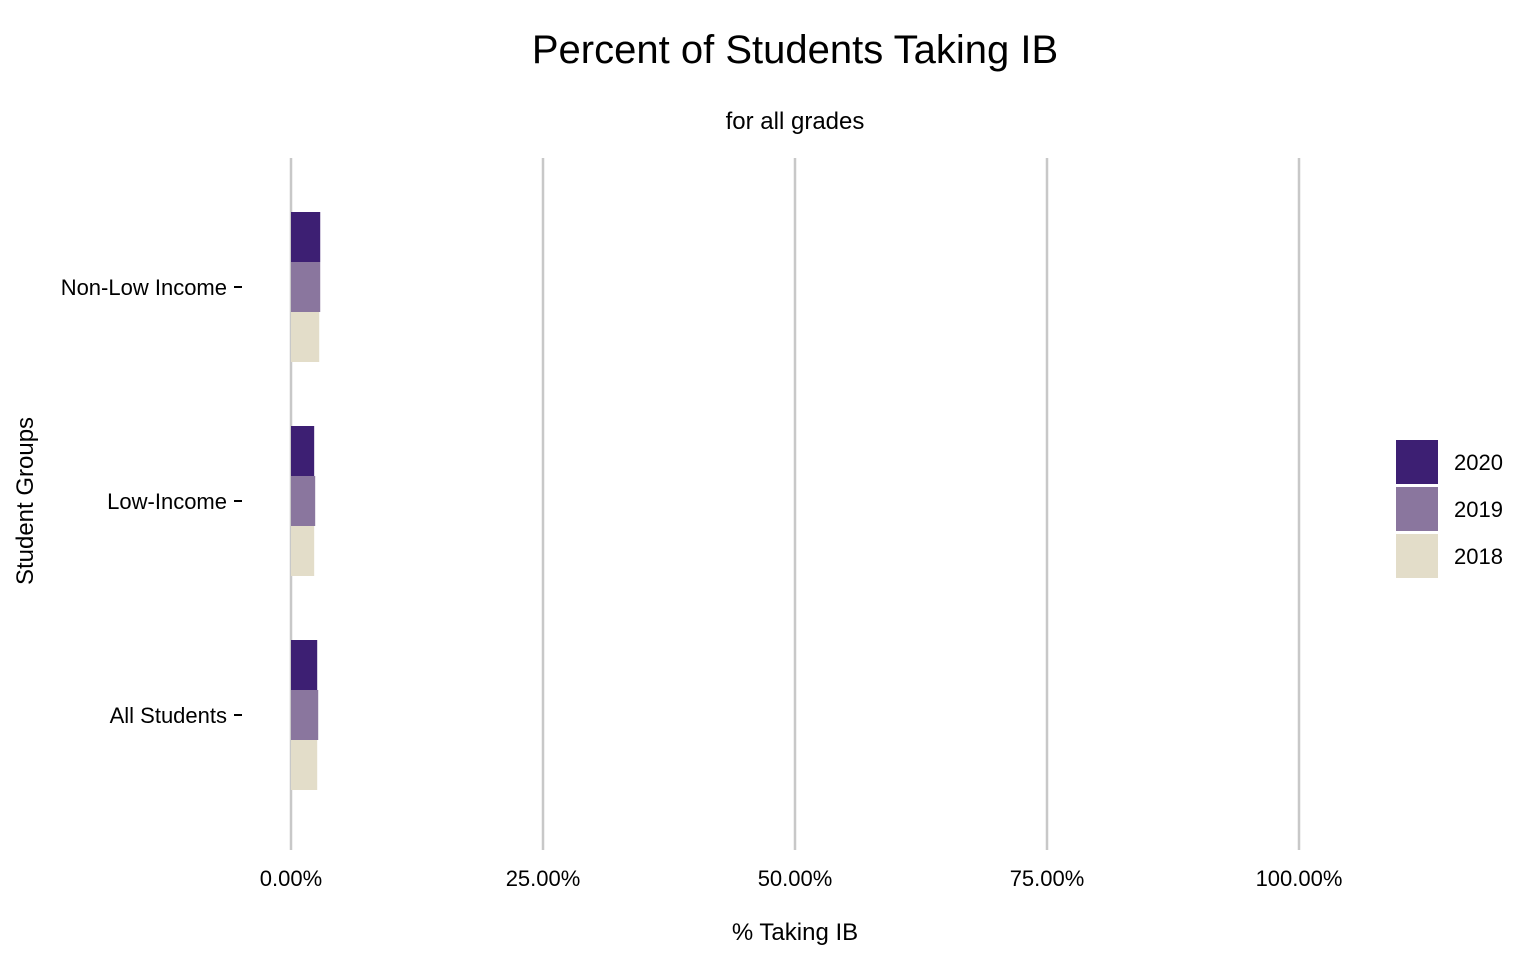  What do you see at coordinates (1478, 509) in the screenshot?
I see `legend-label: 2019` at bounding box center [1478, 509].